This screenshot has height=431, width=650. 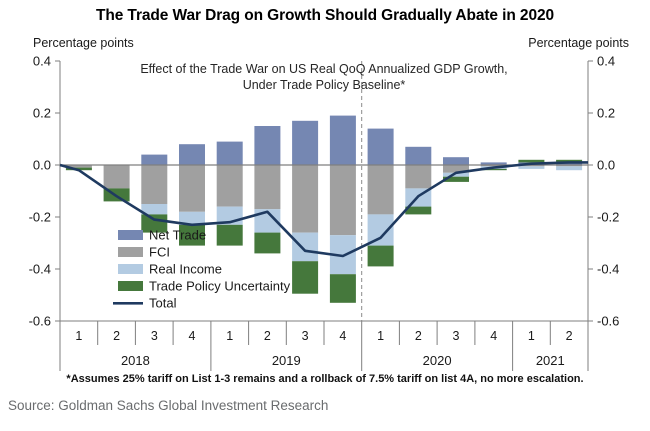 What do you see at coordinates (608, 321) in the screenshot?
I see `y-tick-label-right: -0.6` at bounding box center [608, 321].